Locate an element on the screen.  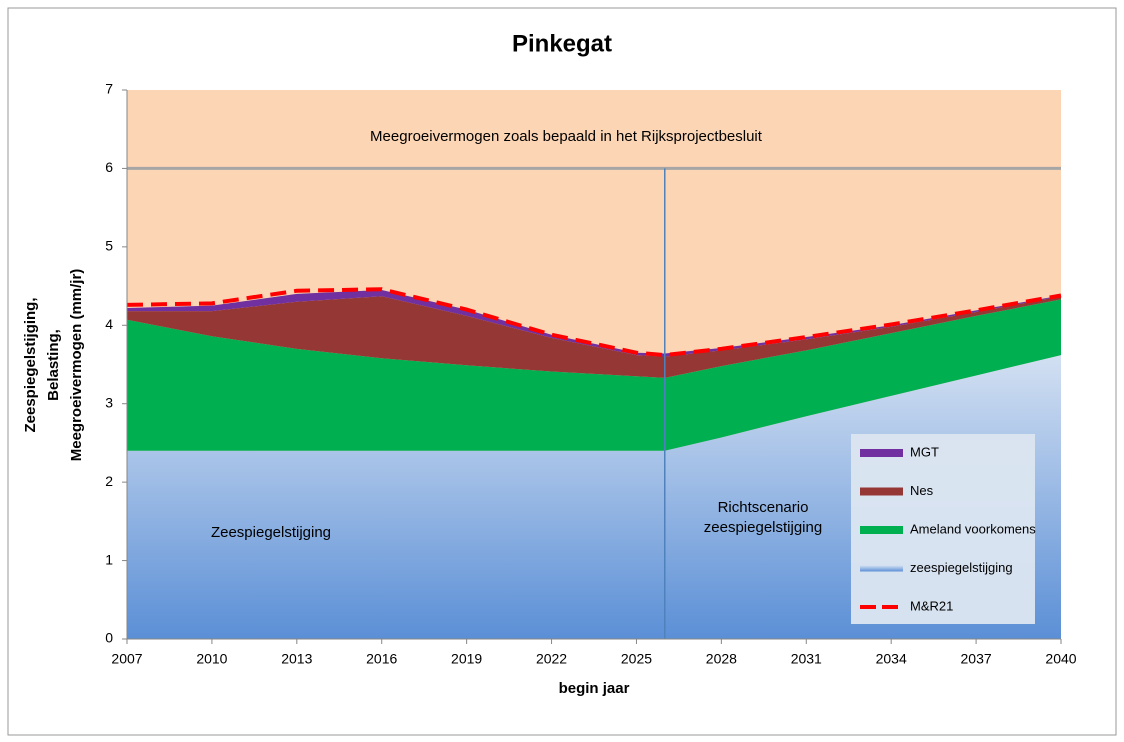
y-axis-label: Zeespiegelstijging, is located at coordinates (30, 364).